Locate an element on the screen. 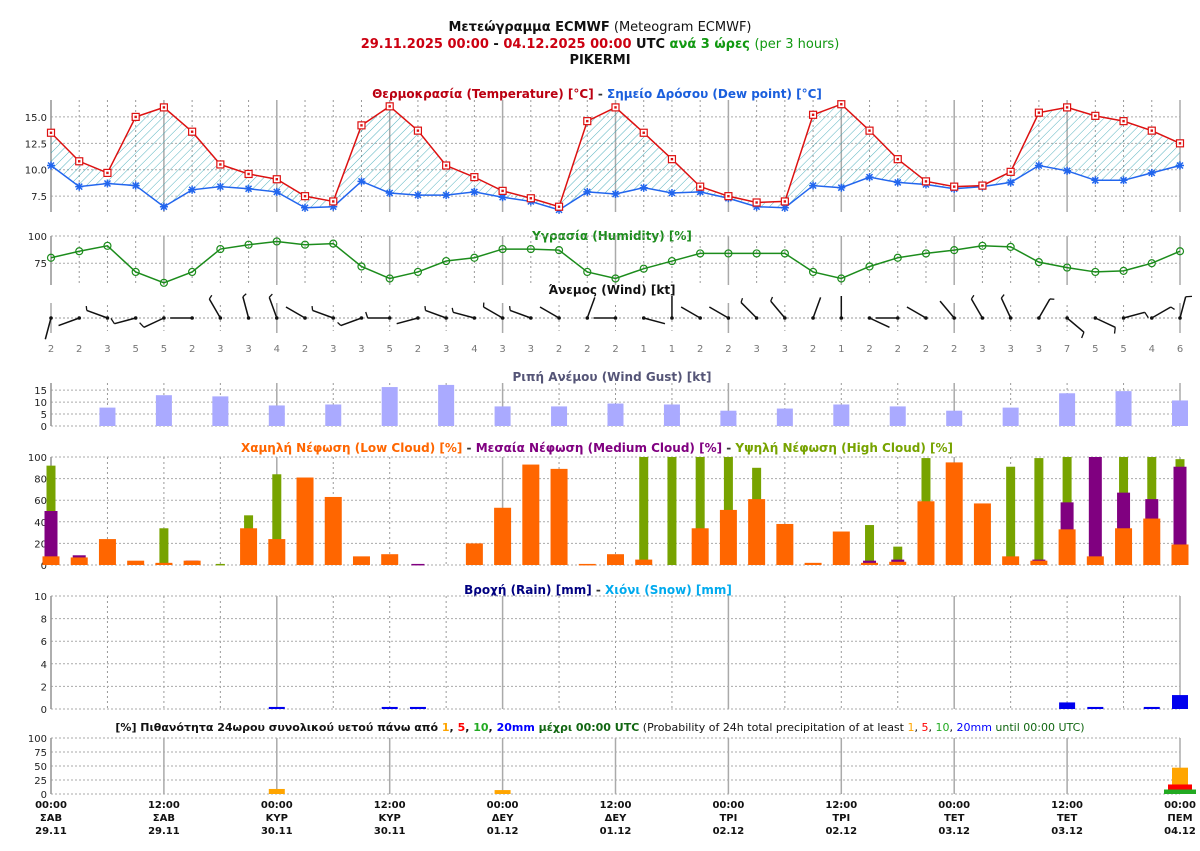  x-tick-date: 29.11 is located at coordinates (164, 831).